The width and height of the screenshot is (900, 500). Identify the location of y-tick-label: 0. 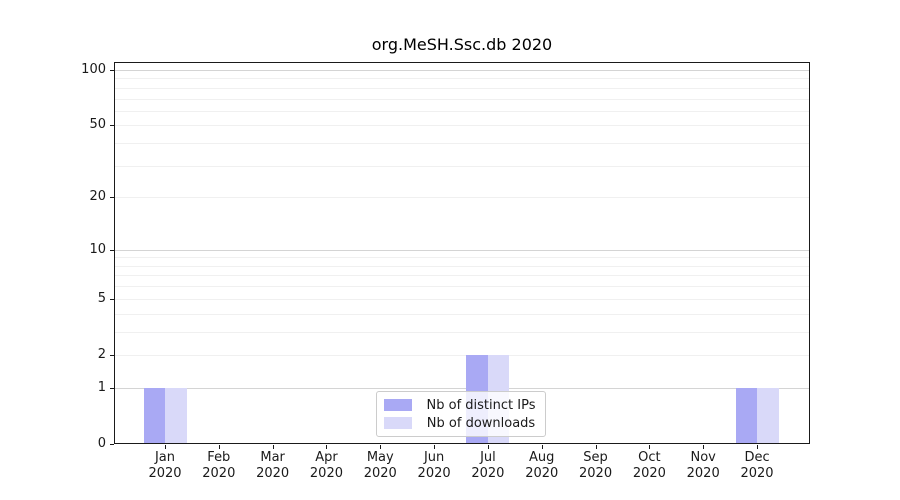
(101, 443).